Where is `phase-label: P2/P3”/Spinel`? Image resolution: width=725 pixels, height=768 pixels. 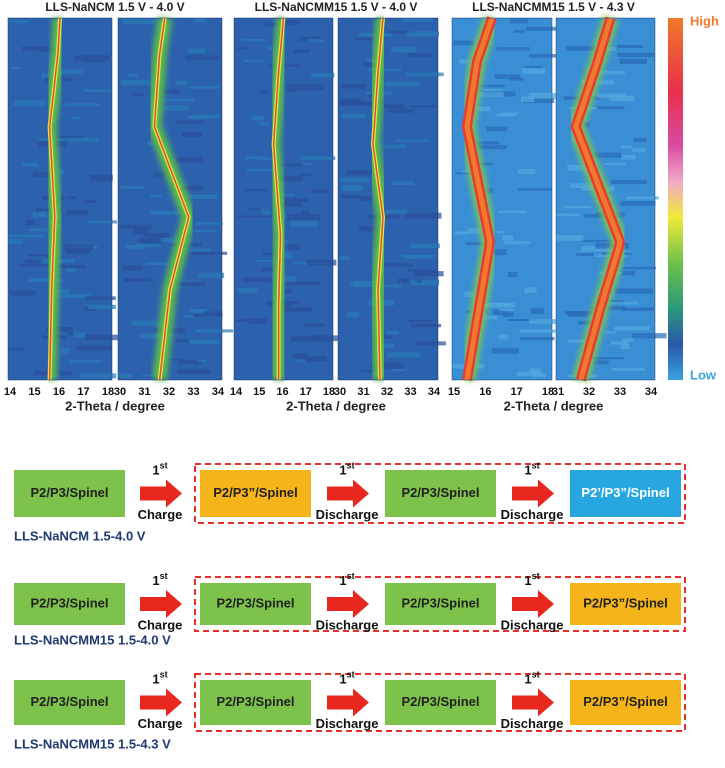
phase-label: P2/P3”/Spinel is located at coordinates (255, 492).